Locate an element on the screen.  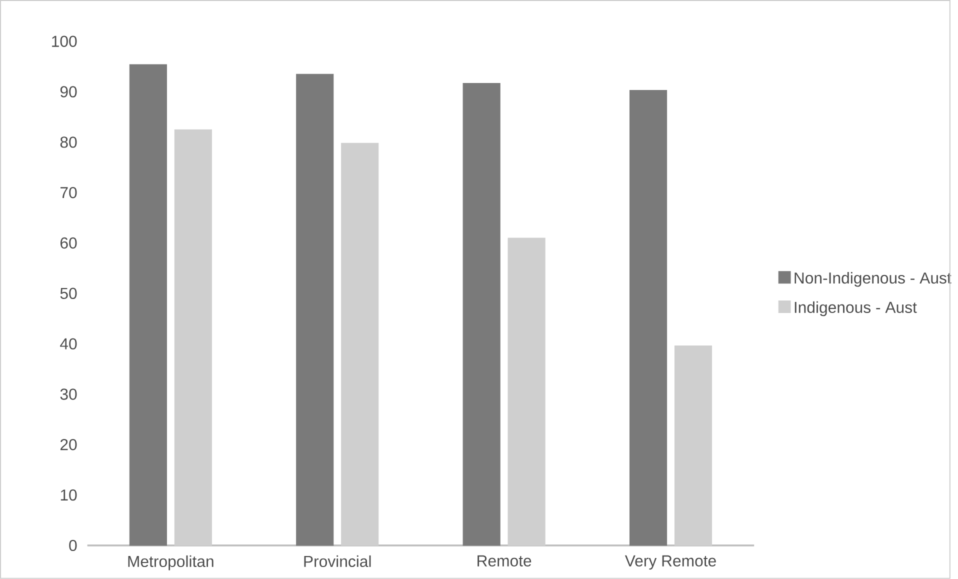
legend-label: Non-Indigenous - Aust is located at coordinates (873, 279).